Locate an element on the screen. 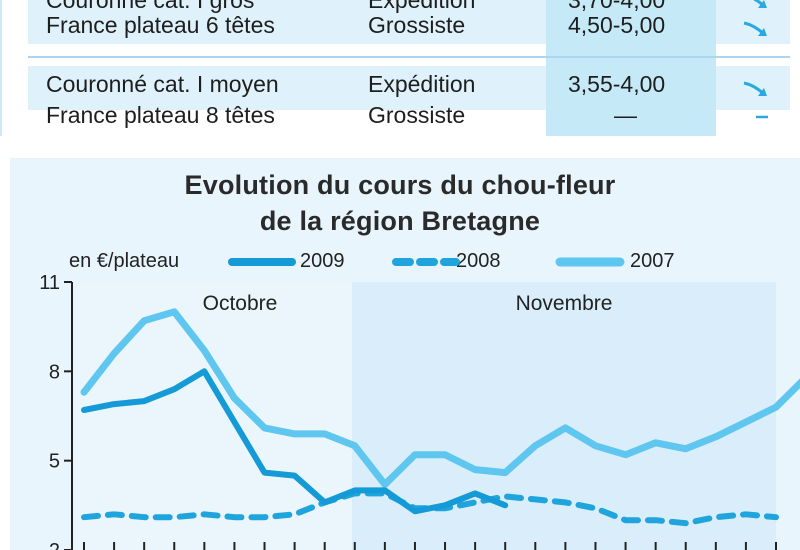 Image resolution: width=800 pixels, height=550 pixels. y-tick-label: 2 is located at coordinates (54, 545).